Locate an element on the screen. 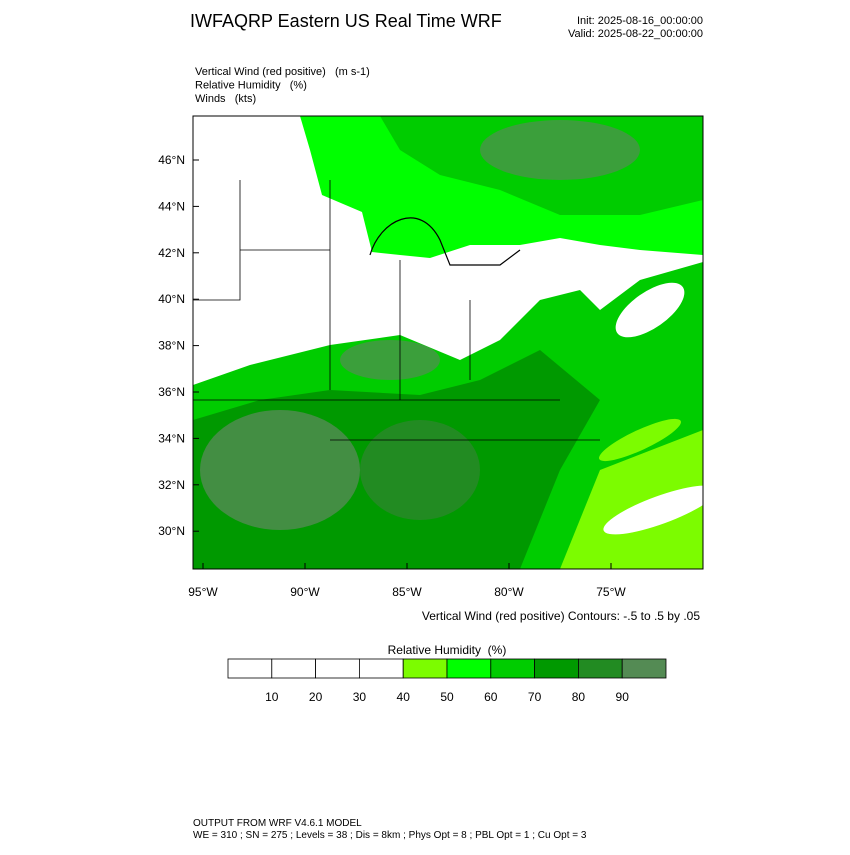 This screenshot has width=850, height=855. lat-label: 46°N is located at coordinates (171, 160).